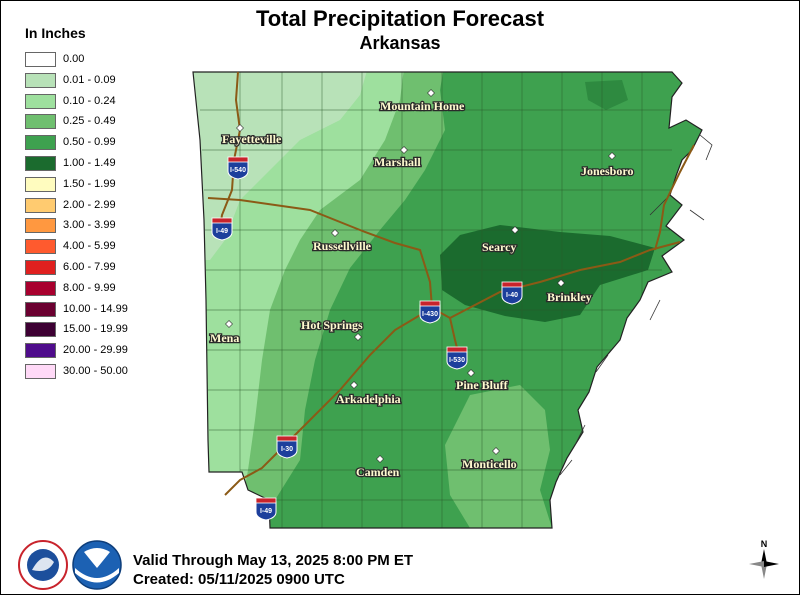 The height and width of the screenshot is (595, 800). I want to click on city-label: Jonesboro, so click(607, 171).